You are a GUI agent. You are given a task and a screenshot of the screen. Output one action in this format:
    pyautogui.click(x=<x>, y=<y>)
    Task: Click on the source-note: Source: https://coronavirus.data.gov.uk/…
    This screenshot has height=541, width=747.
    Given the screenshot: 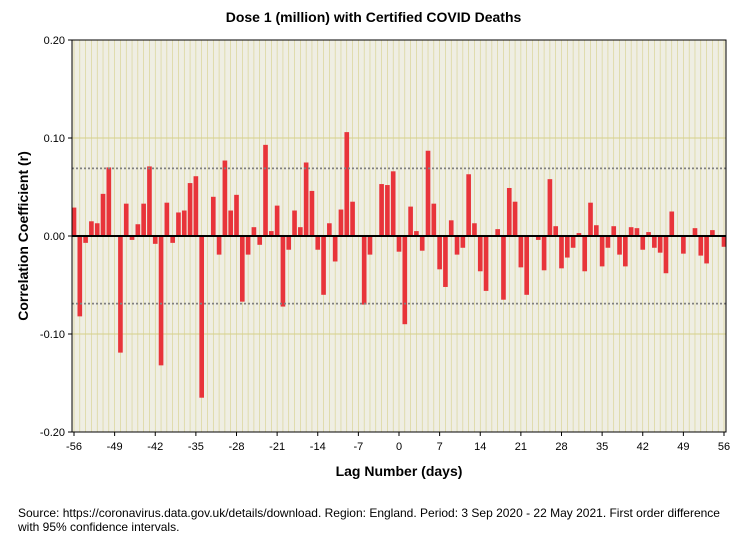 What is the action you would take?
    pyautogui.click(x=369, y=520)
    